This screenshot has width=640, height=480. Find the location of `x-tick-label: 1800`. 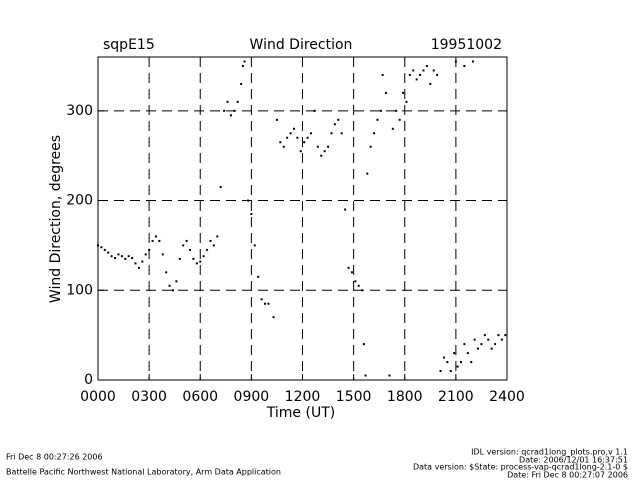

x-tick-label: 1800 is located at coordinates (405, 397).